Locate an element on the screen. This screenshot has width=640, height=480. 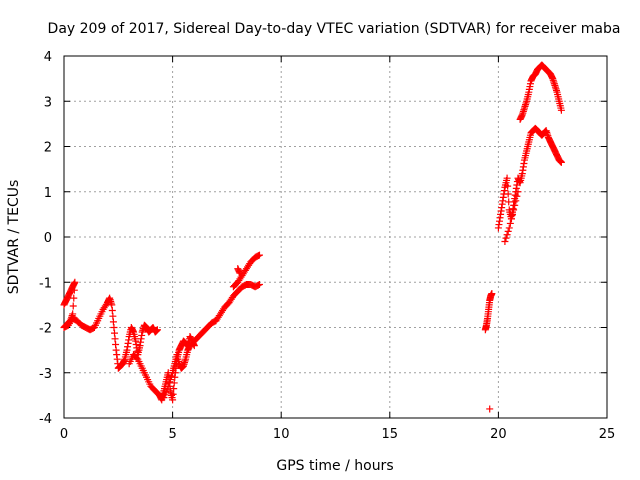
y-tick-label: -3 is located at coordinates (45, 374).